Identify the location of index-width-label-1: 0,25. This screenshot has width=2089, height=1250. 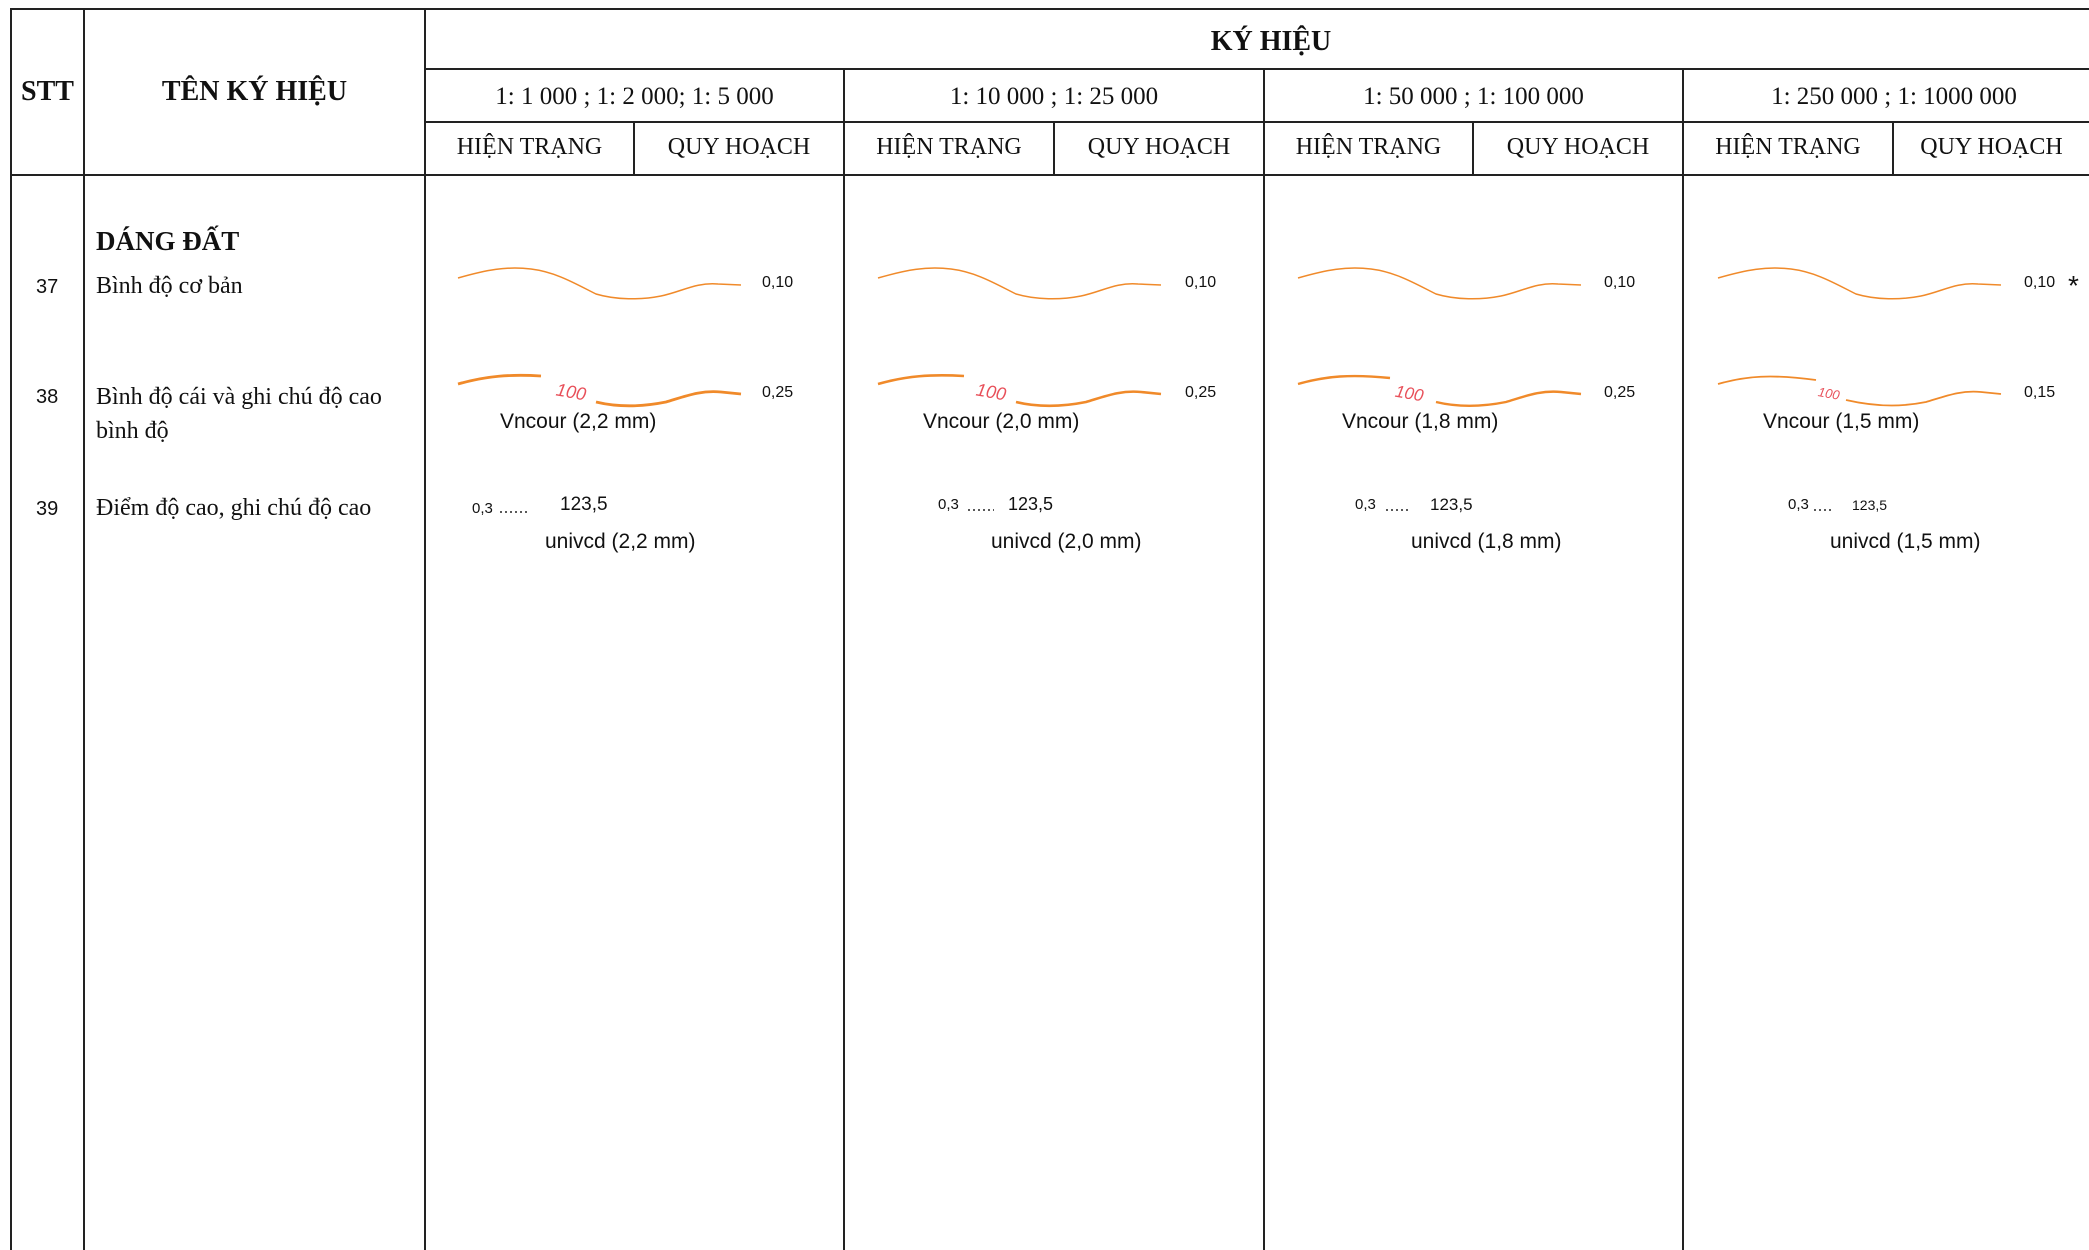
(778, 392).